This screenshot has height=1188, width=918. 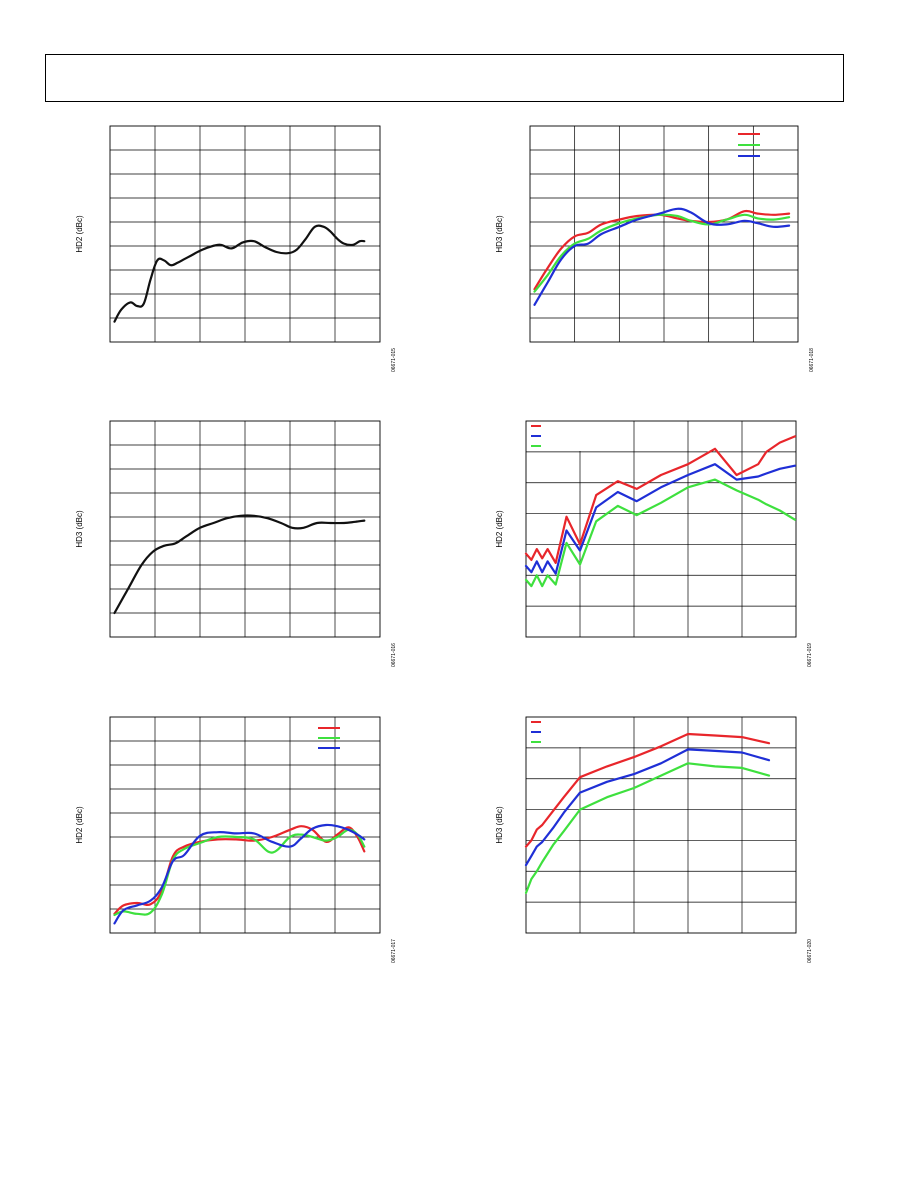 I want to click on figure-id: 06671-017, so click(x=394, y=951).